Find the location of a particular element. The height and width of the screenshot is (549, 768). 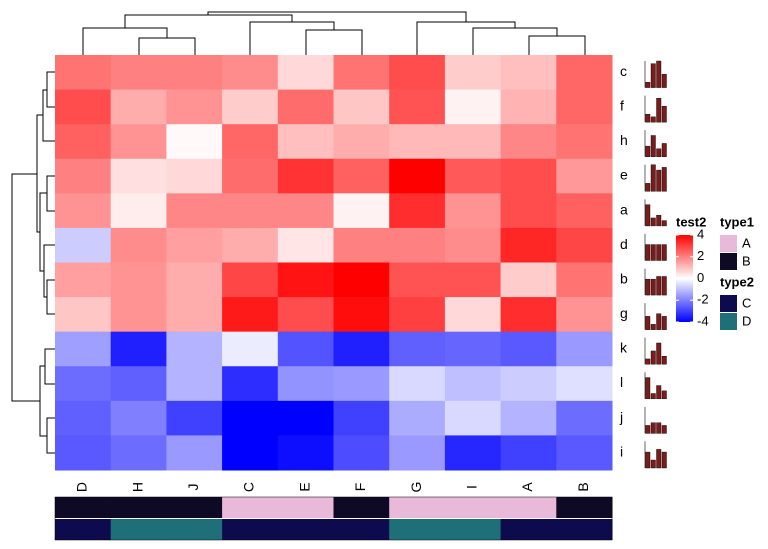

legend-title: type1 is located at coordinates (737, 221).